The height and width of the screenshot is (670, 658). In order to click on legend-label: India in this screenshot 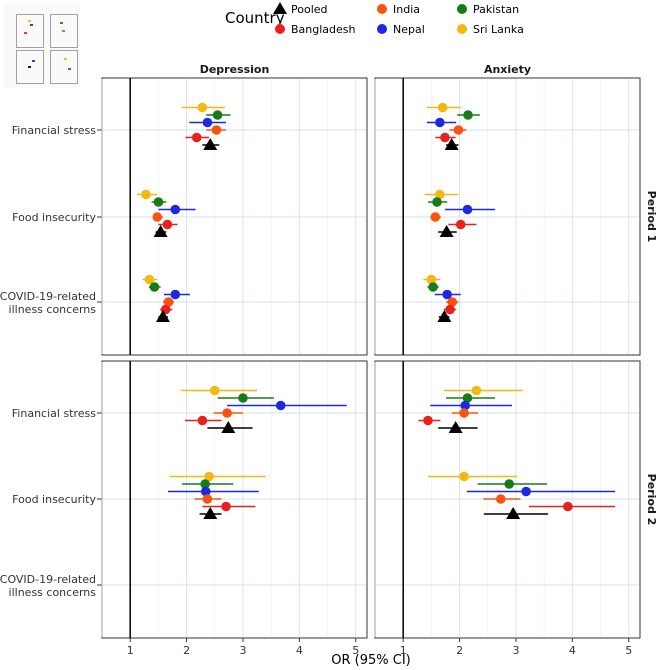, I will do `click(406, 9)`.